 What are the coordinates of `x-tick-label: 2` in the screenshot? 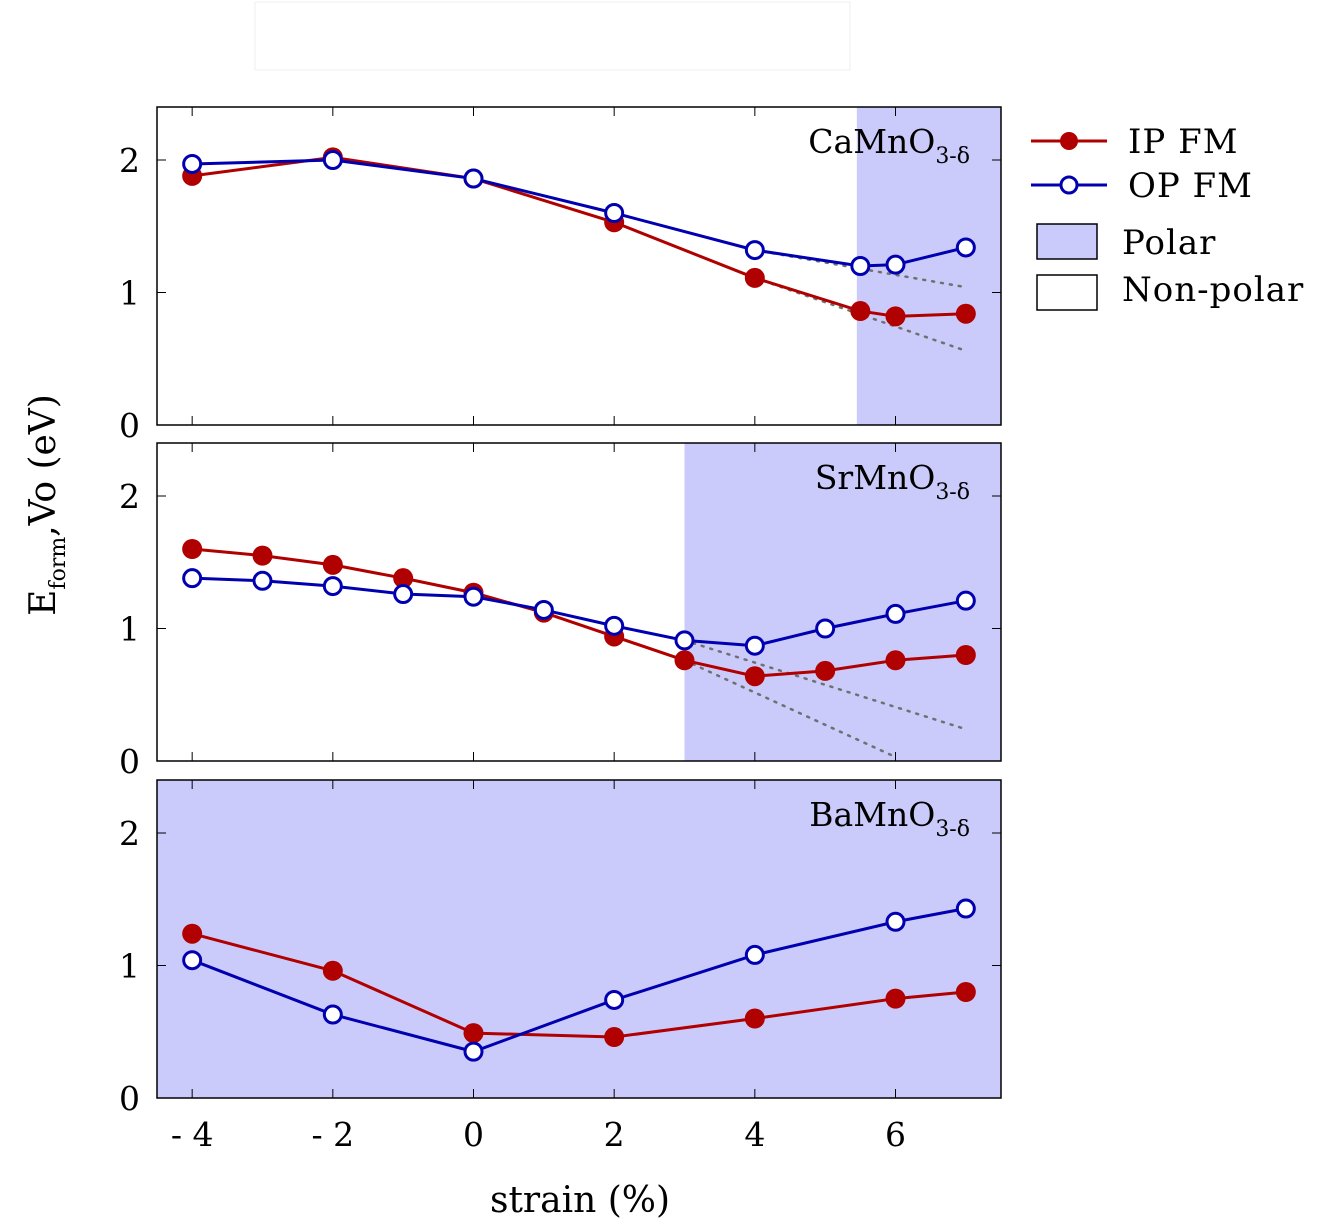 It's located at (614, 1134).